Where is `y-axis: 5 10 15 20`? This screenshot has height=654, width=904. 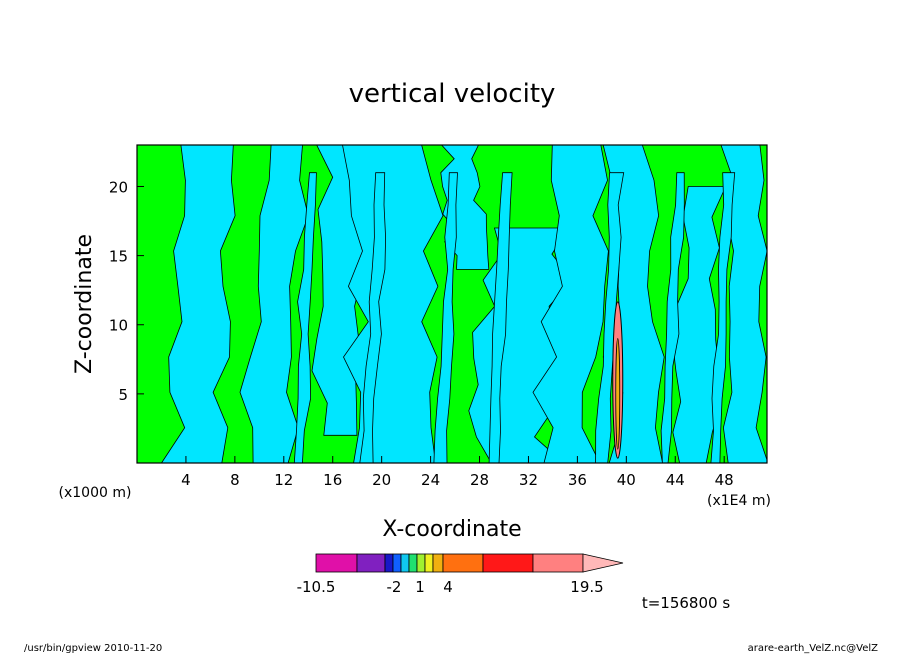
y-axis: 5 10 15 20 is located at coordinates (126, 291).